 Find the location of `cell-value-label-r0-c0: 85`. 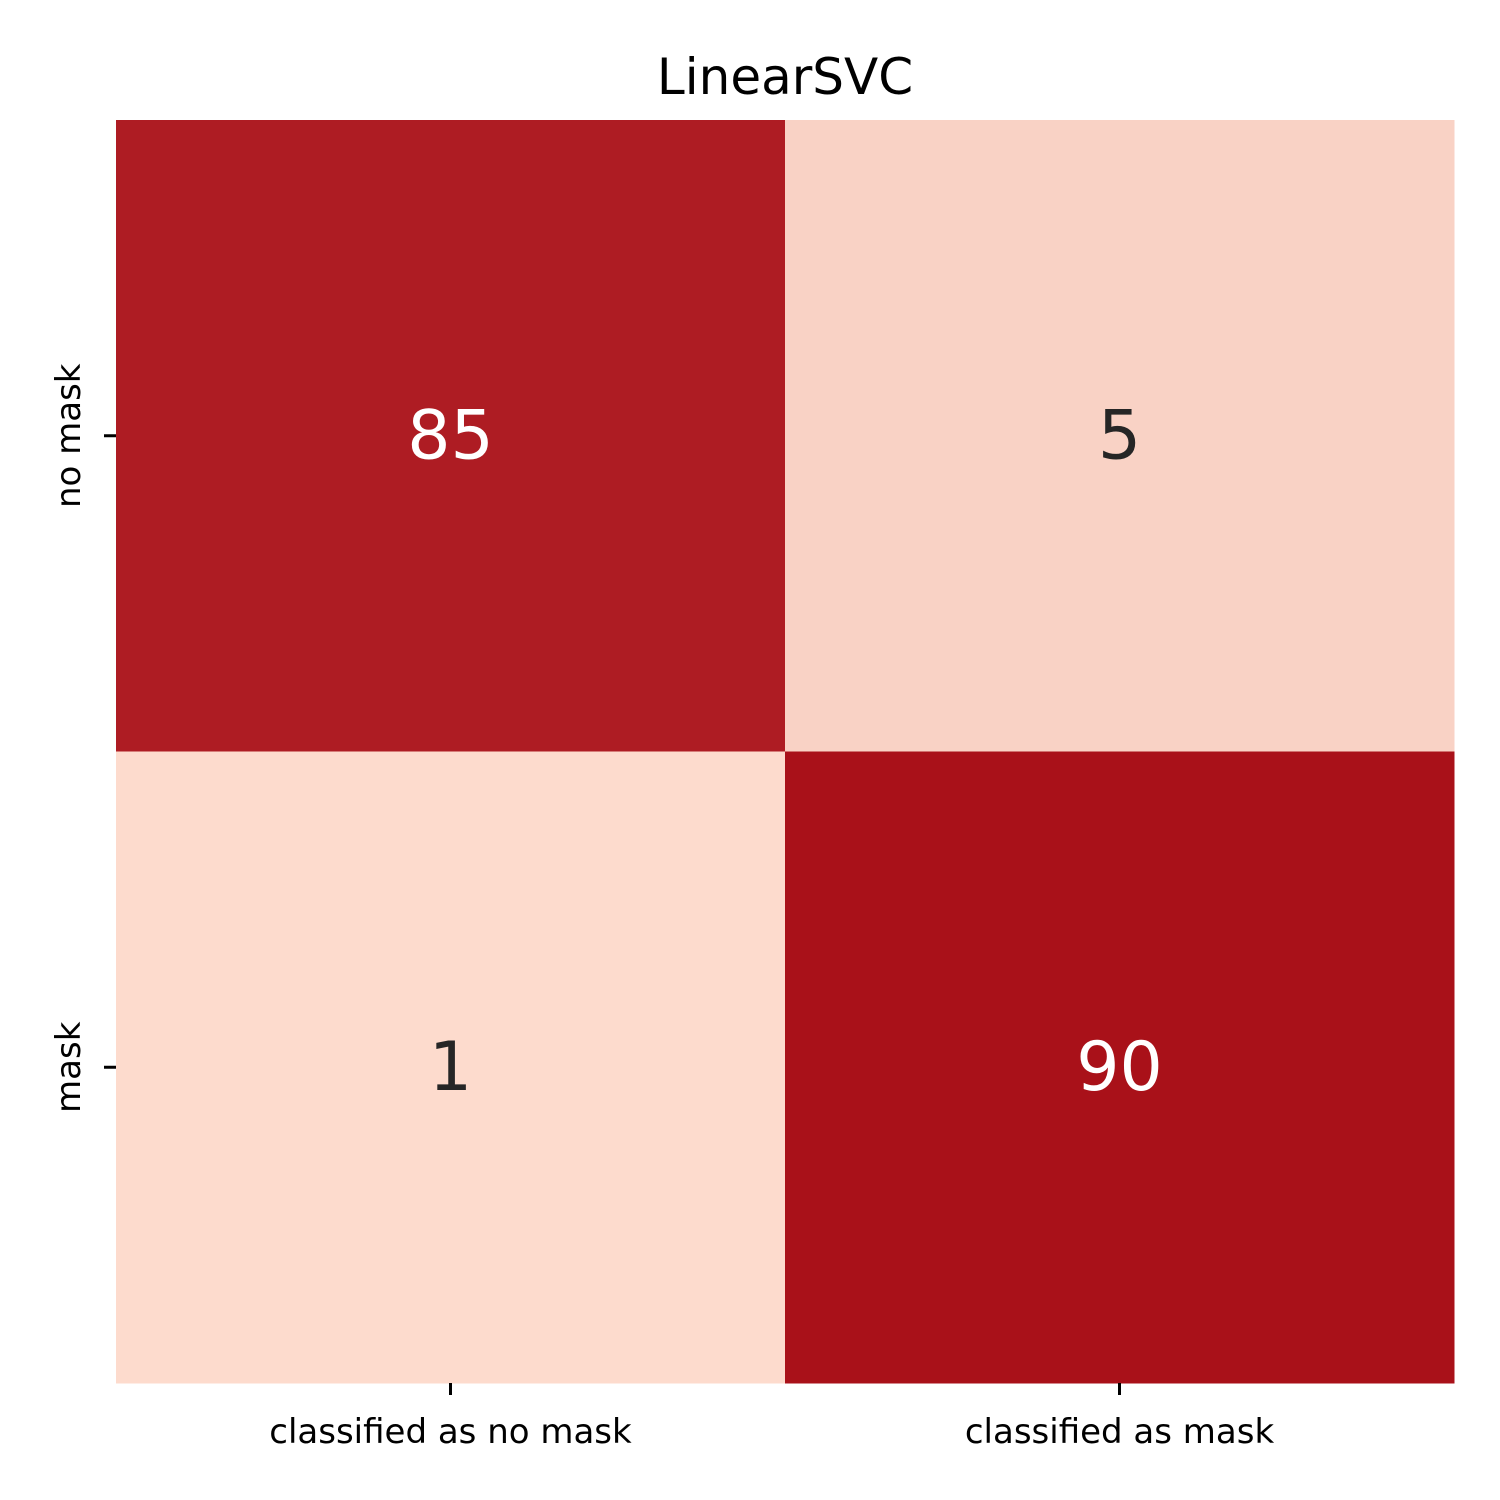

cell-value-label-r0-c0: 85 is located at coordinates (450, 435).